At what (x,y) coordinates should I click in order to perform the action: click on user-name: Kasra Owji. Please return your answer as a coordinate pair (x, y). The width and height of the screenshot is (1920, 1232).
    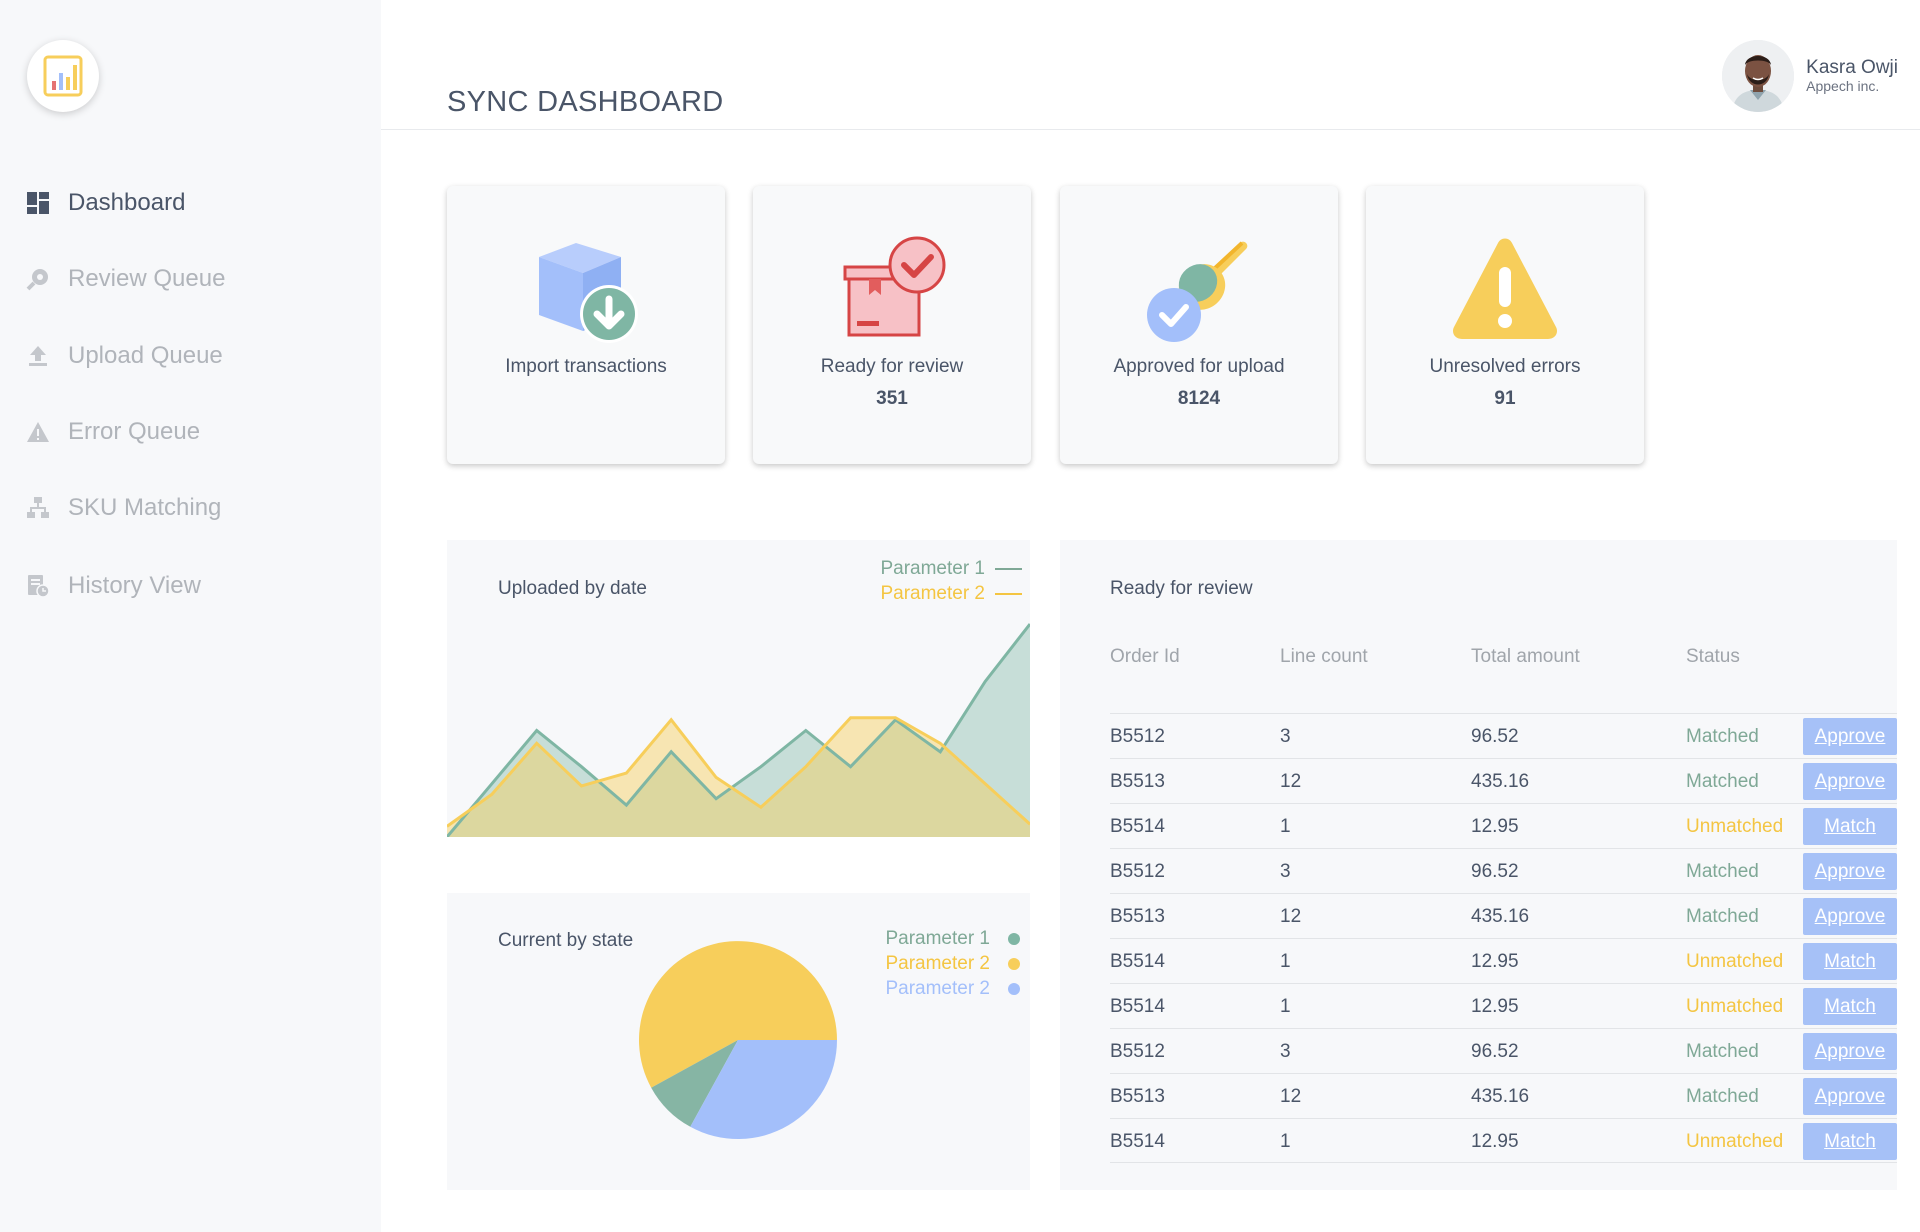
    Looking at the image, I should click on (1852, 67).